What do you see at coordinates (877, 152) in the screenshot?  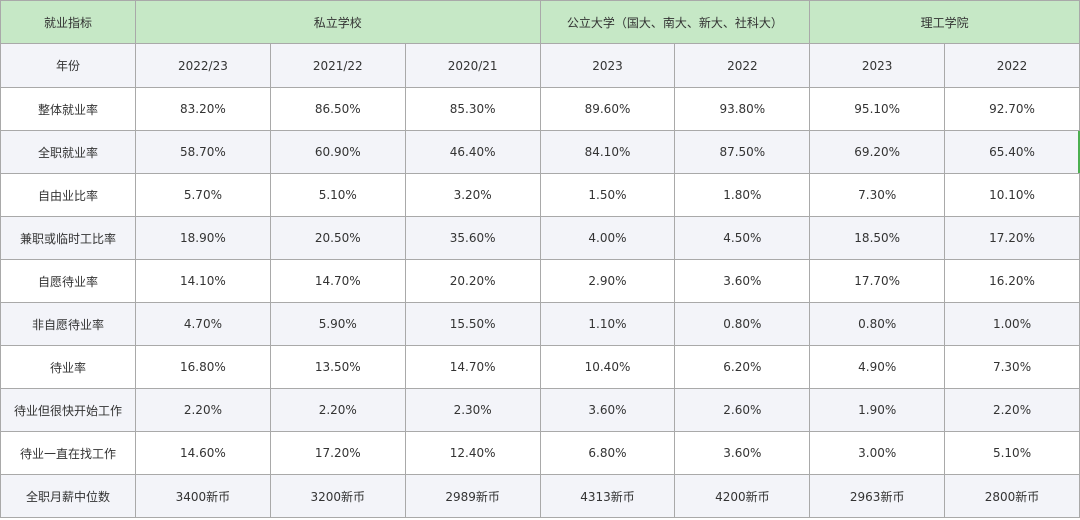 I see `value-cell: 69.20%` at bounding box center [877, 152].